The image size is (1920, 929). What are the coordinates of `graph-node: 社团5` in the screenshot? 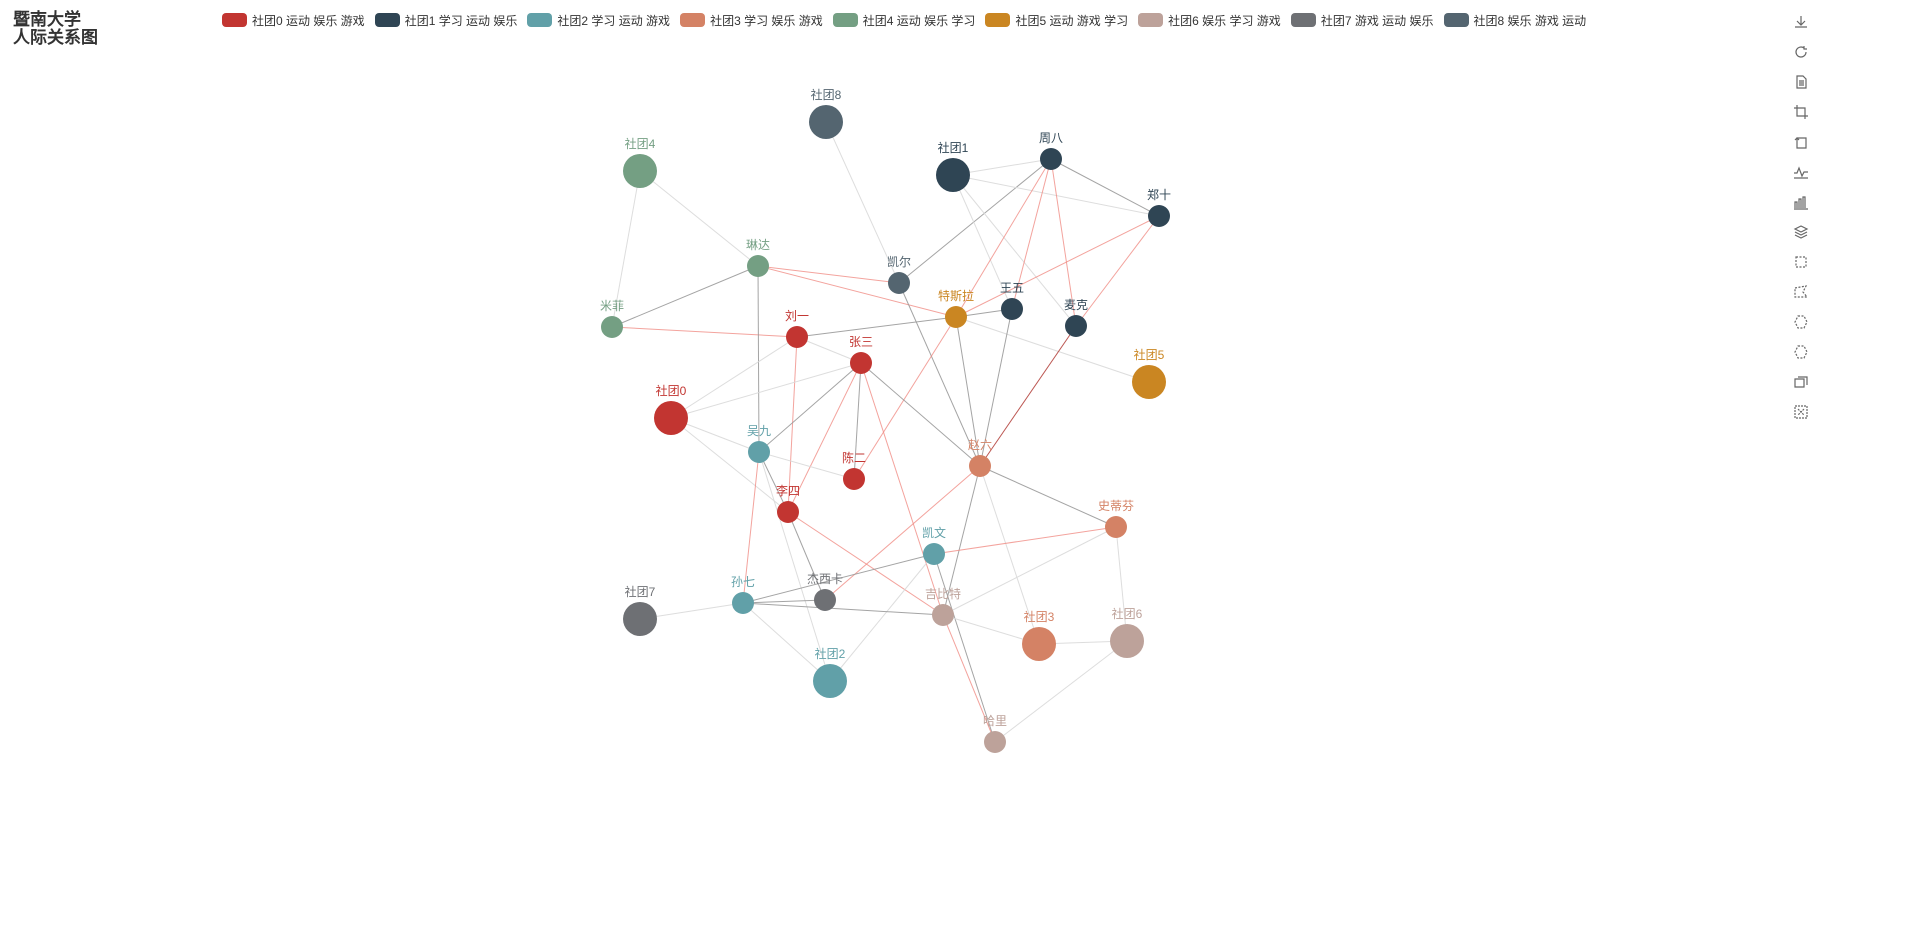 It's located at (1149, 373).